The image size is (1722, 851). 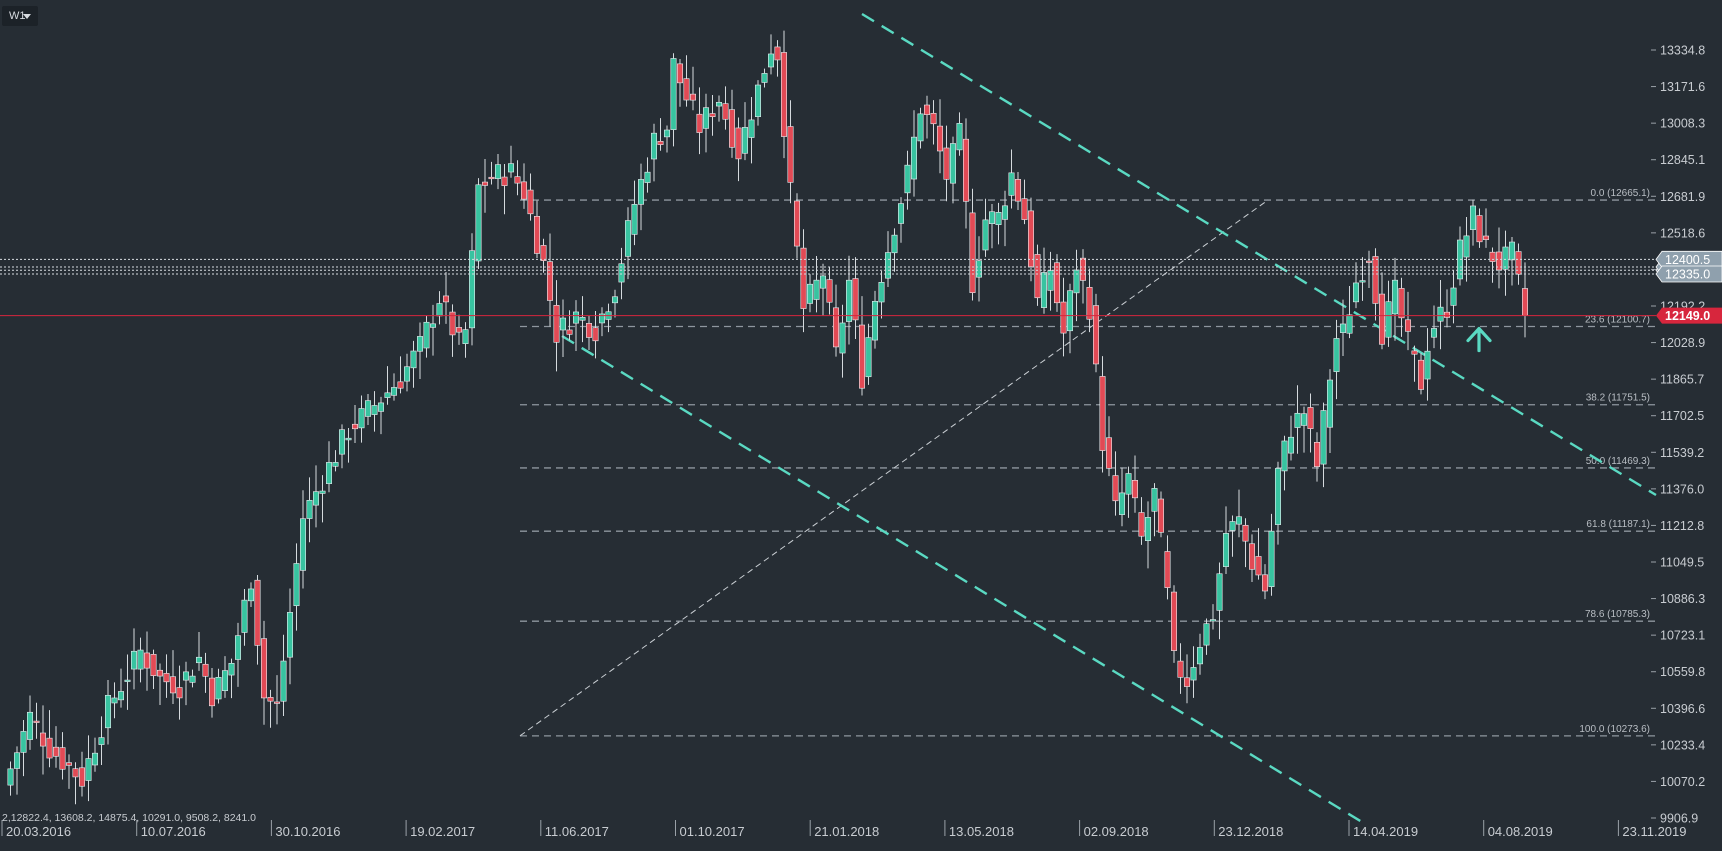 I want to click on x-tick-label: 23.12.2018, so click(x=1250, y=831).